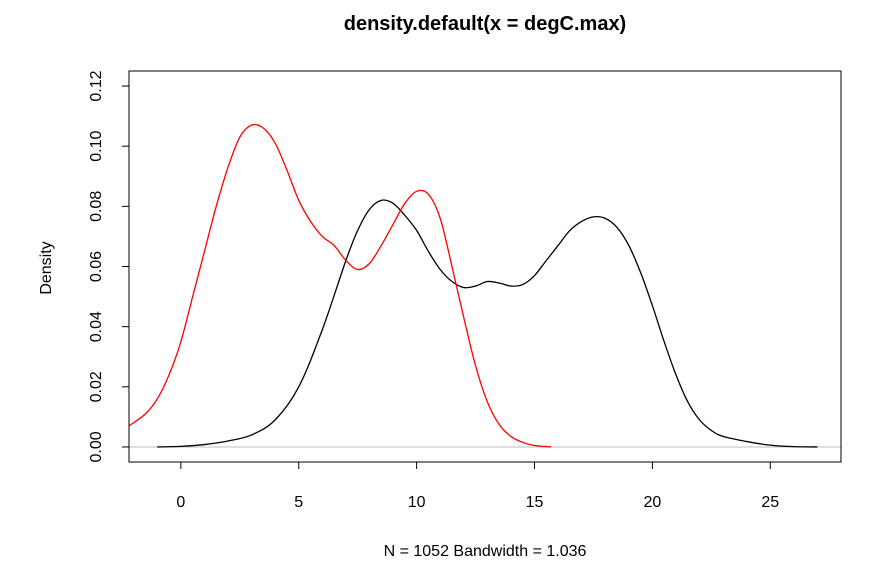  I want to click on y-axis: 0.00 0.02 0.04 0.06 0.08 0.10 0.12, so click(109, 266).